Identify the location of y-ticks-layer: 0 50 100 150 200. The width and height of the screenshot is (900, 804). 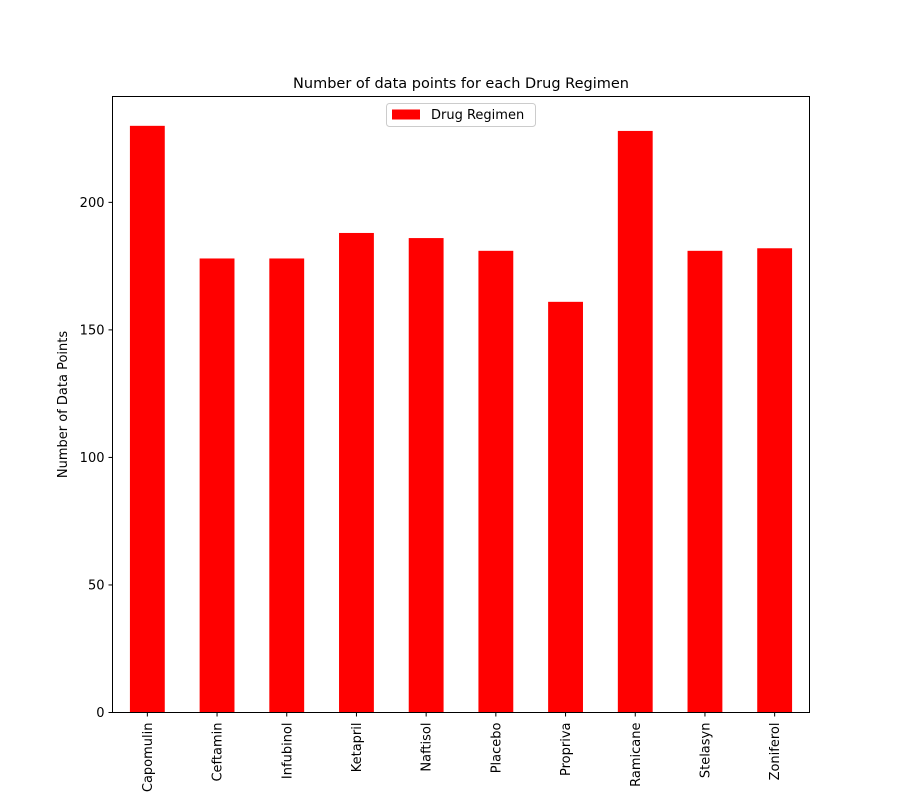
(96, 458).